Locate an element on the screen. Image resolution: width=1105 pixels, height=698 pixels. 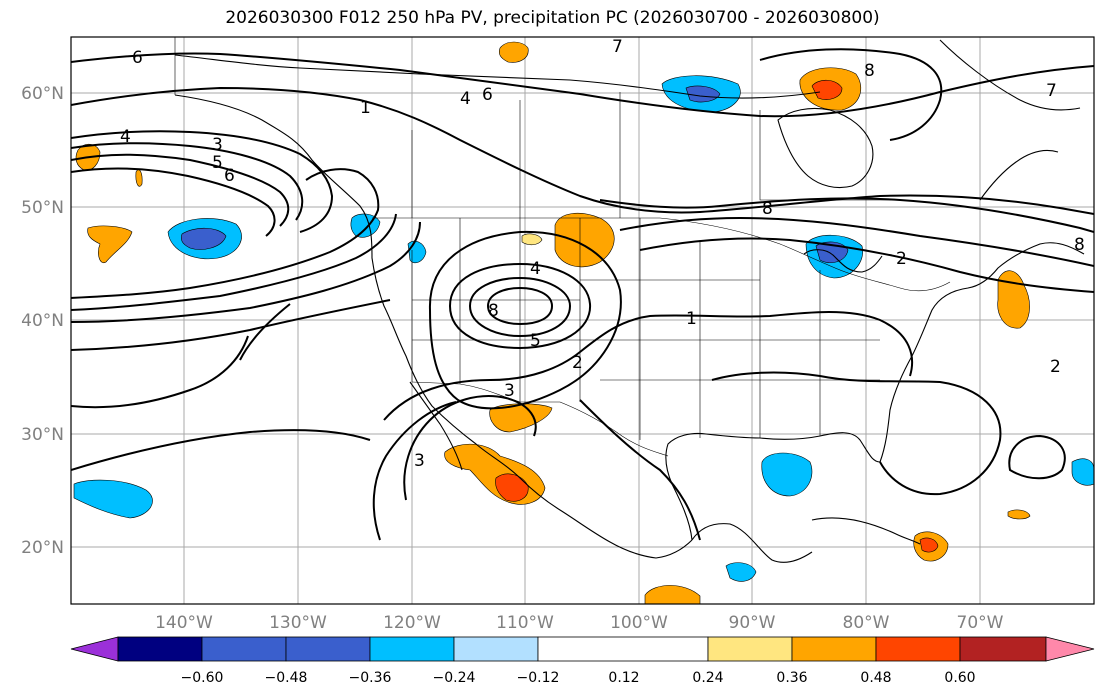
colorbar-label: 0.48 is located at coordinates (875, 678).